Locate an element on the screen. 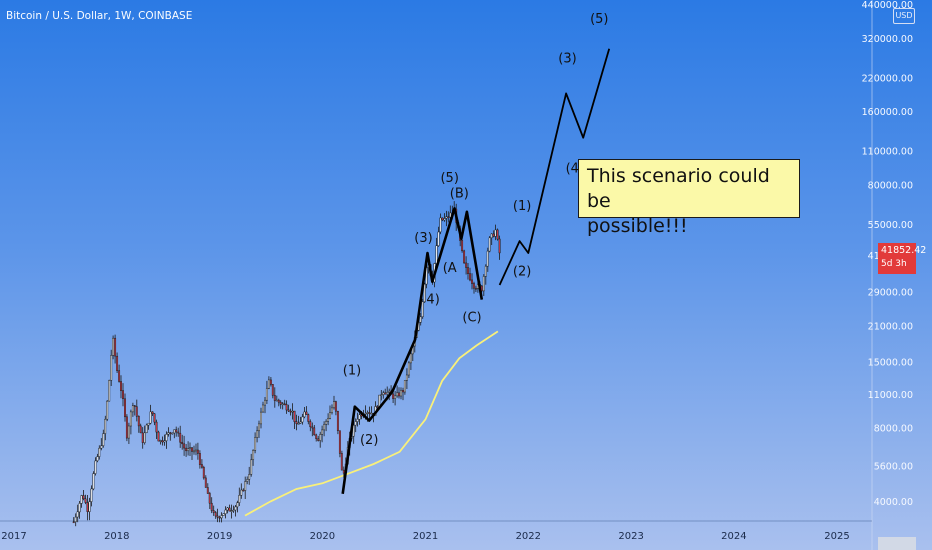 The height and width of the screenshot is (550, 932). x-tick-label: 2018 is located at coordinates (116, 536).